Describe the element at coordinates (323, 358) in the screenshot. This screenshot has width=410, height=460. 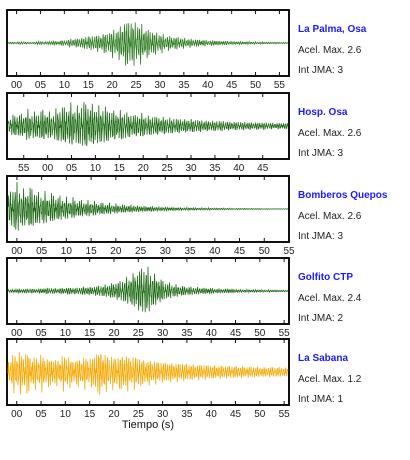
I see `station-name: La Sabana` at that location.